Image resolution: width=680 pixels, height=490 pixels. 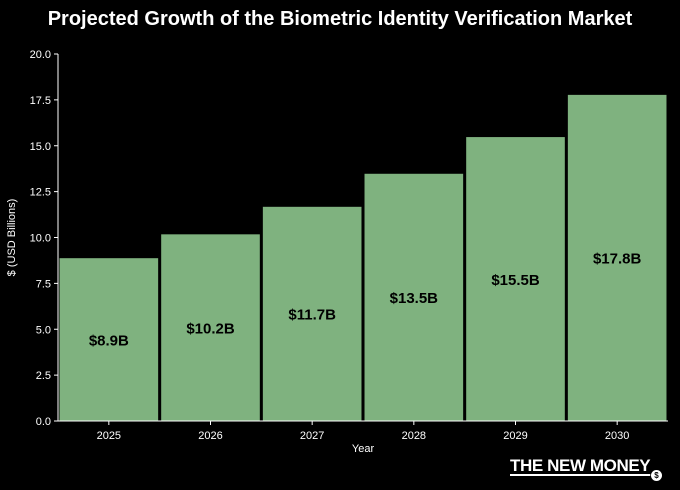 What do you see at coordinates (210, 436) in the screenshot?
I see `x-tick-label: 2026` at bounding box center [210, 436].